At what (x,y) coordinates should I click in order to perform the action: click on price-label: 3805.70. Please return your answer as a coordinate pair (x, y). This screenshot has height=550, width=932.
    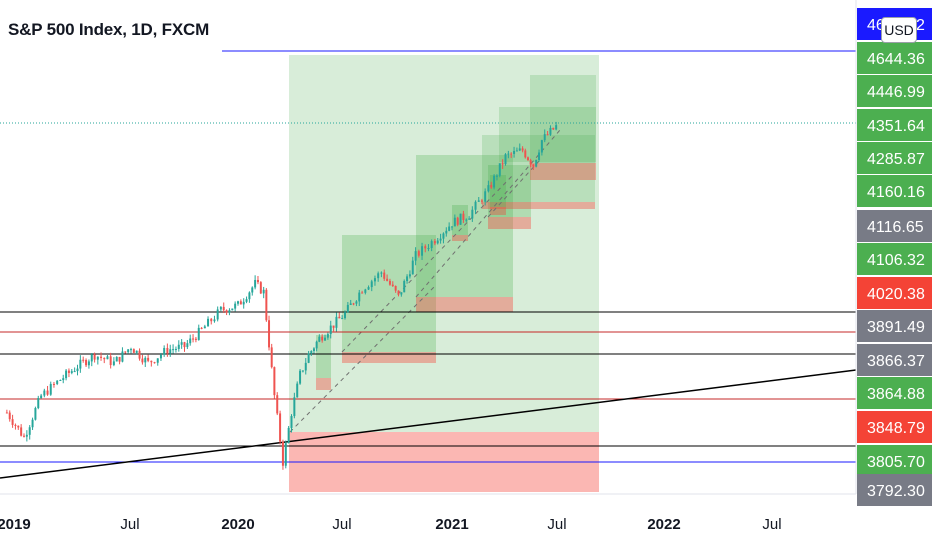
    Looking at the image, I should click on (894, 461).